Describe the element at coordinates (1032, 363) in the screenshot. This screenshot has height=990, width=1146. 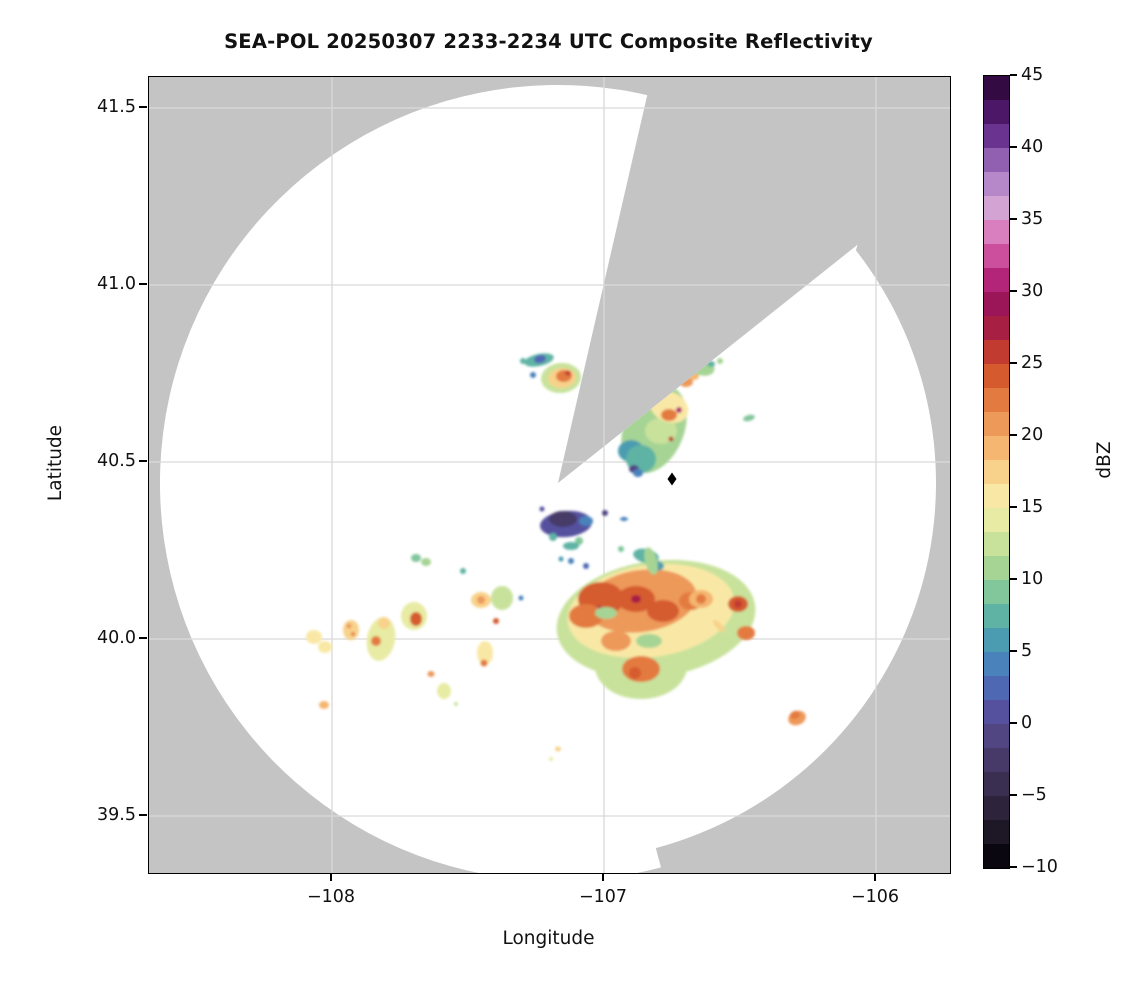
I see `colorbar-tick-label: 25` at that location.